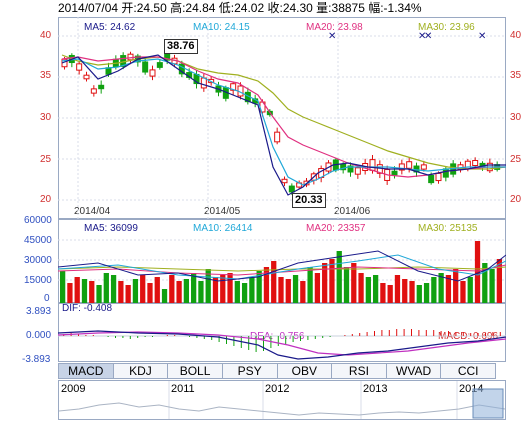 The image size is (528, 424). What do you see at coordinates (47, 298) in the screenshot?
I see `vol-ytick-0: 0` at bounding box center [47, 298].